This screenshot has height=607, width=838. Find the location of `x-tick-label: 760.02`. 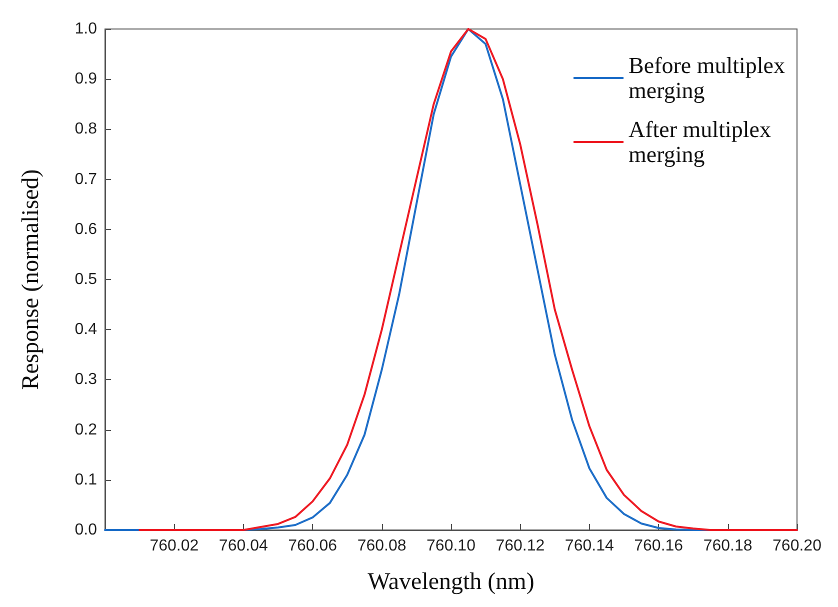

x-tick-label: 760.02 is located at coordinates (174, 546).